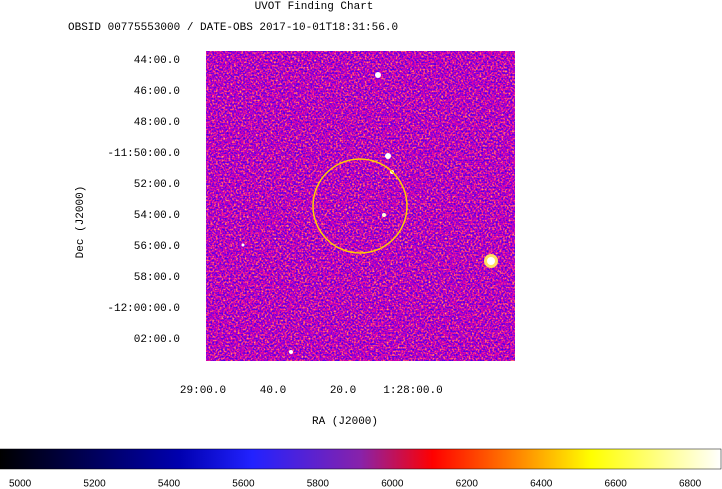 Image resolution: width=722 pixels, height=489 pixels. What do you see at coordinates (157, 92) in the screenshot?
I see `y-tick-label: 46:00.0` at bounding box center [157, 92].